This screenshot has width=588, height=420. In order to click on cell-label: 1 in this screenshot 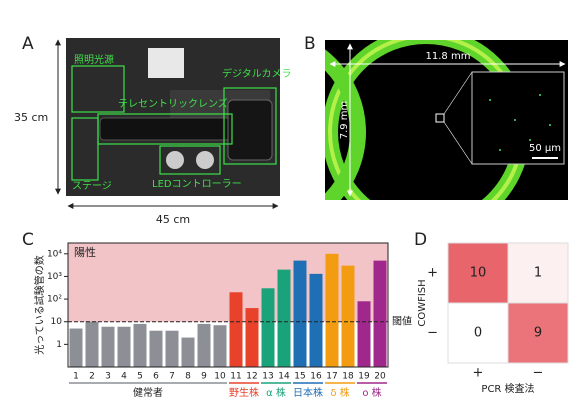, I will do `click(538, 273)`.